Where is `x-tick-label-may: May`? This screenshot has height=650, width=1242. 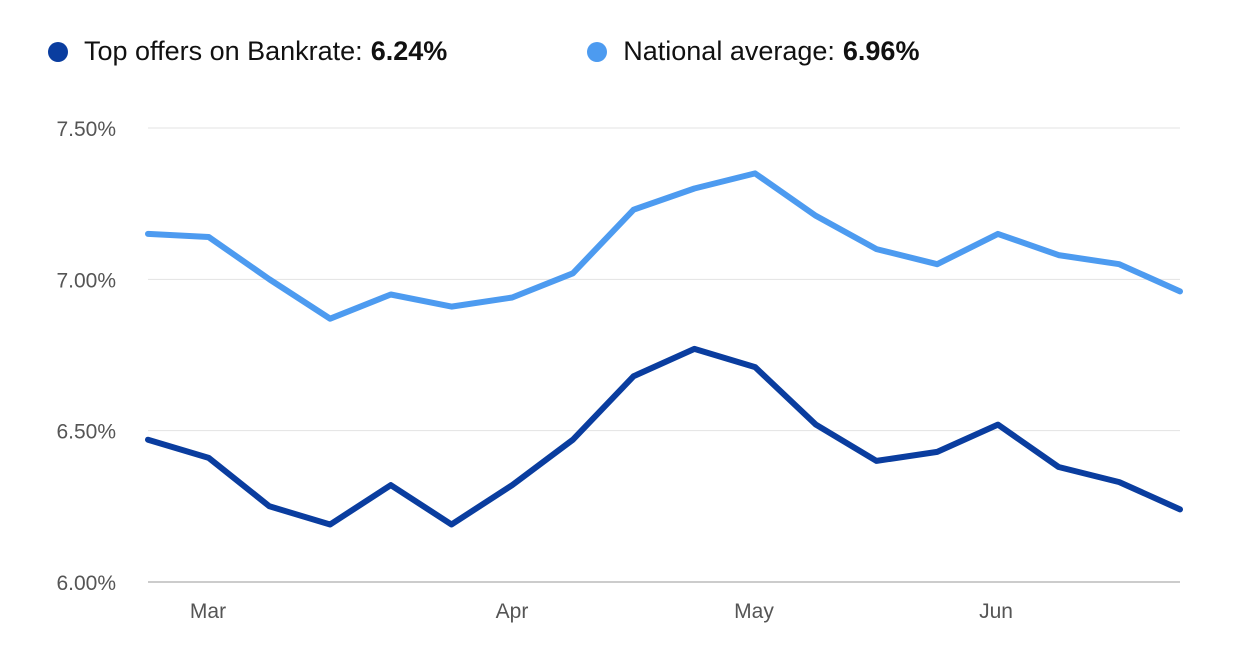 x-tick-label-may: May is located at coordinates (754, 611).